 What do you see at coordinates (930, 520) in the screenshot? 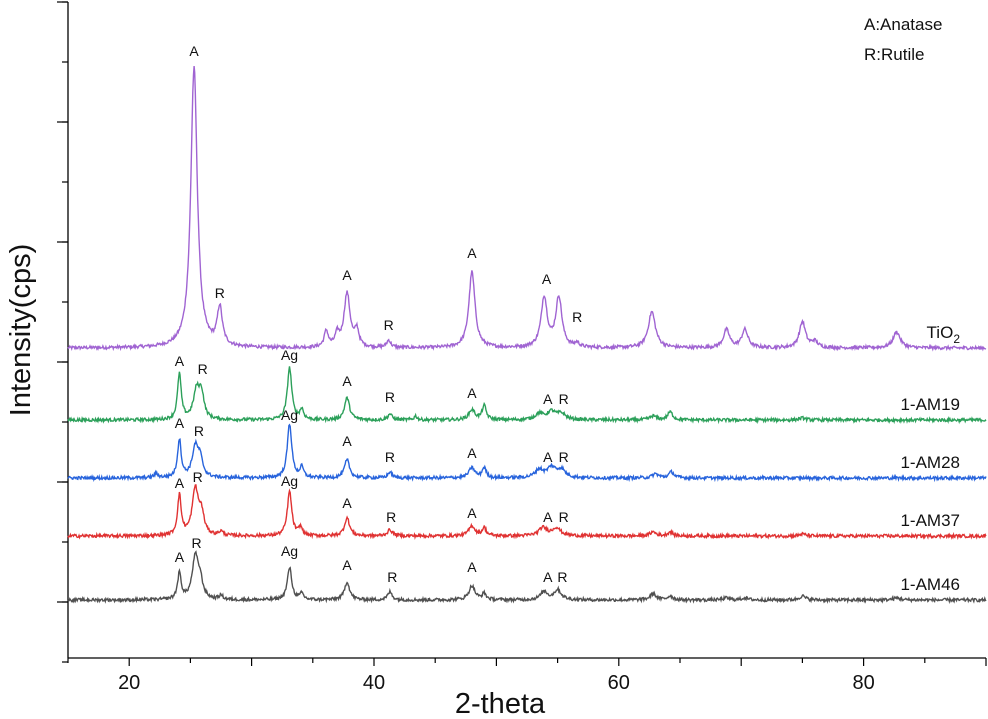
I see `series-label-1-am37: 1-AM37` at bounding box center [930, 520].